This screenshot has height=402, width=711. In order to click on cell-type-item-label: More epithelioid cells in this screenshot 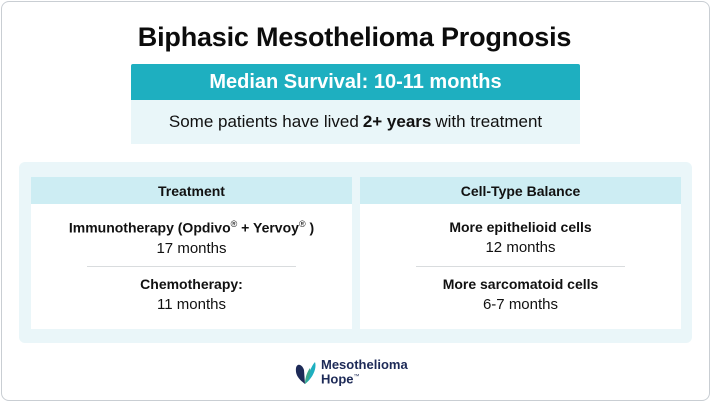, I will do `click(520, 227)`.